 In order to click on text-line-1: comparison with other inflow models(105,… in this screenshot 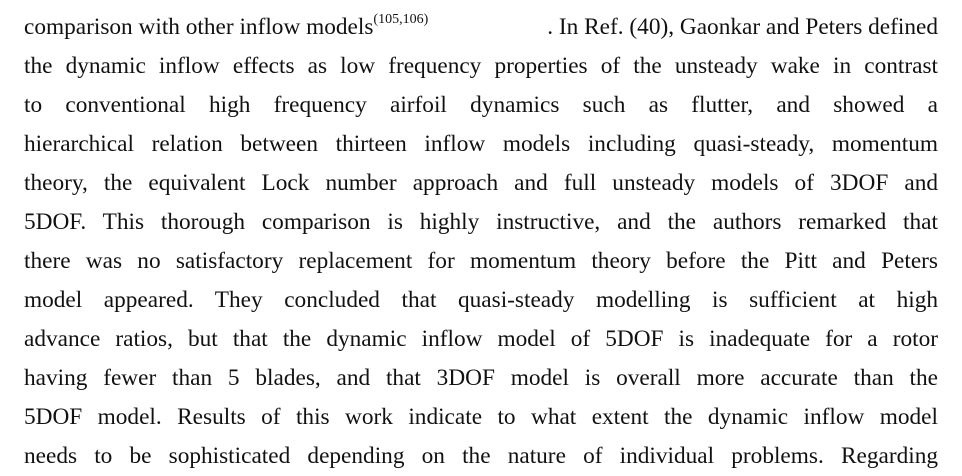, I will do `click(481, 27)`.